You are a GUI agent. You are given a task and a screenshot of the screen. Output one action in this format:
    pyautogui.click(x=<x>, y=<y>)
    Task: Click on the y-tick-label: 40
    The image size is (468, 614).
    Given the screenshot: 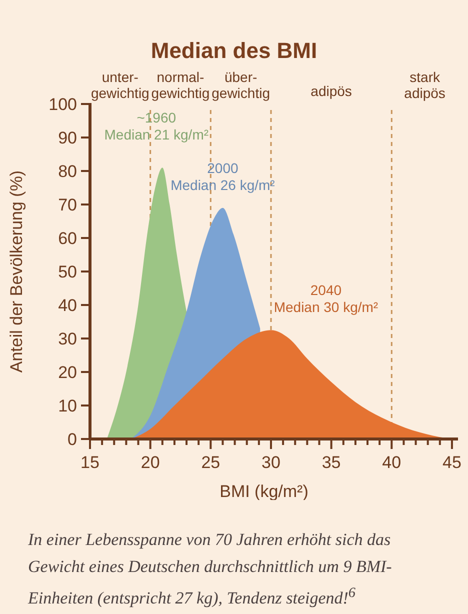 What is the action you would take?
    pyautogui.click(x=67, y=305)
    